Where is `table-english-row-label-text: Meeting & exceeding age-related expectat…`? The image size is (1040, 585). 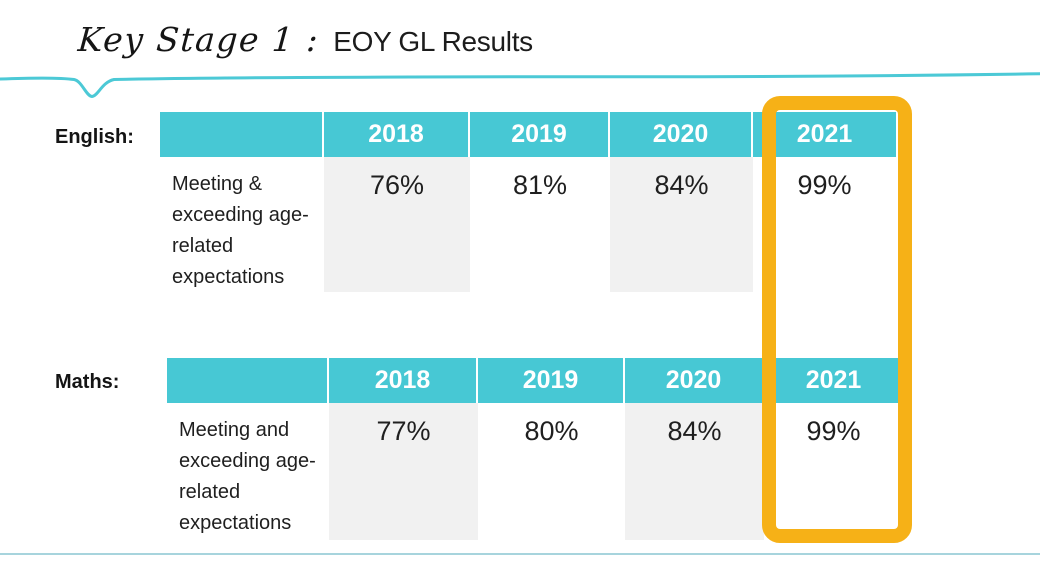 table-english-row-label-text: Meeting & exceeding age-related expectat… is located at coordinates (240, 230).